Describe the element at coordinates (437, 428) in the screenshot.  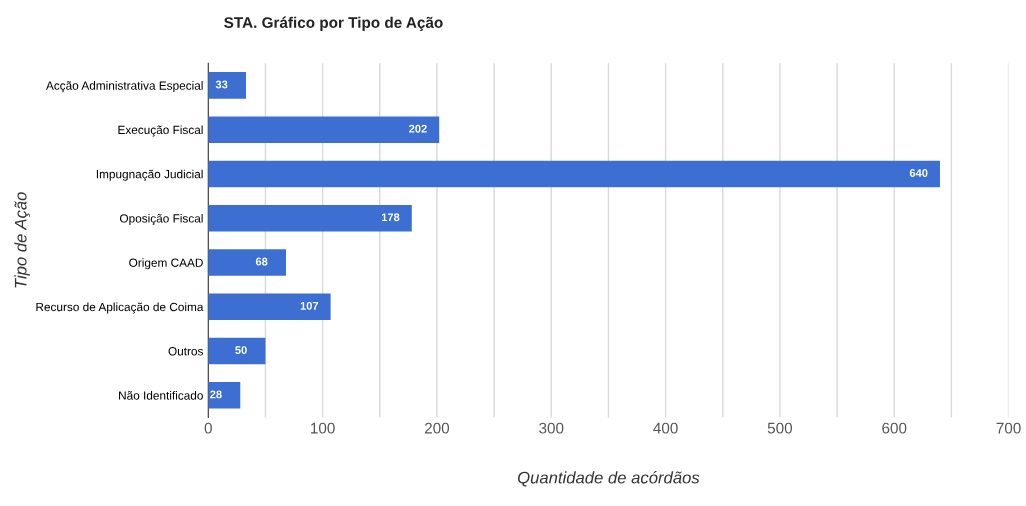
I see `x-tick-label: 200` at that location.